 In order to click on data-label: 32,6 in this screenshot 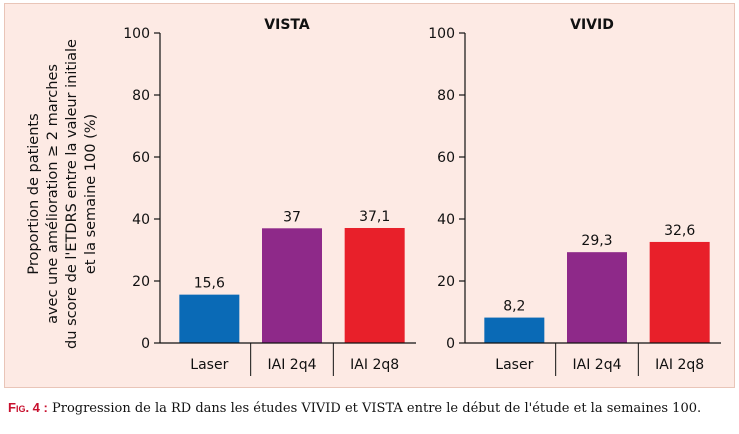, I will do `click(679, 231)`.